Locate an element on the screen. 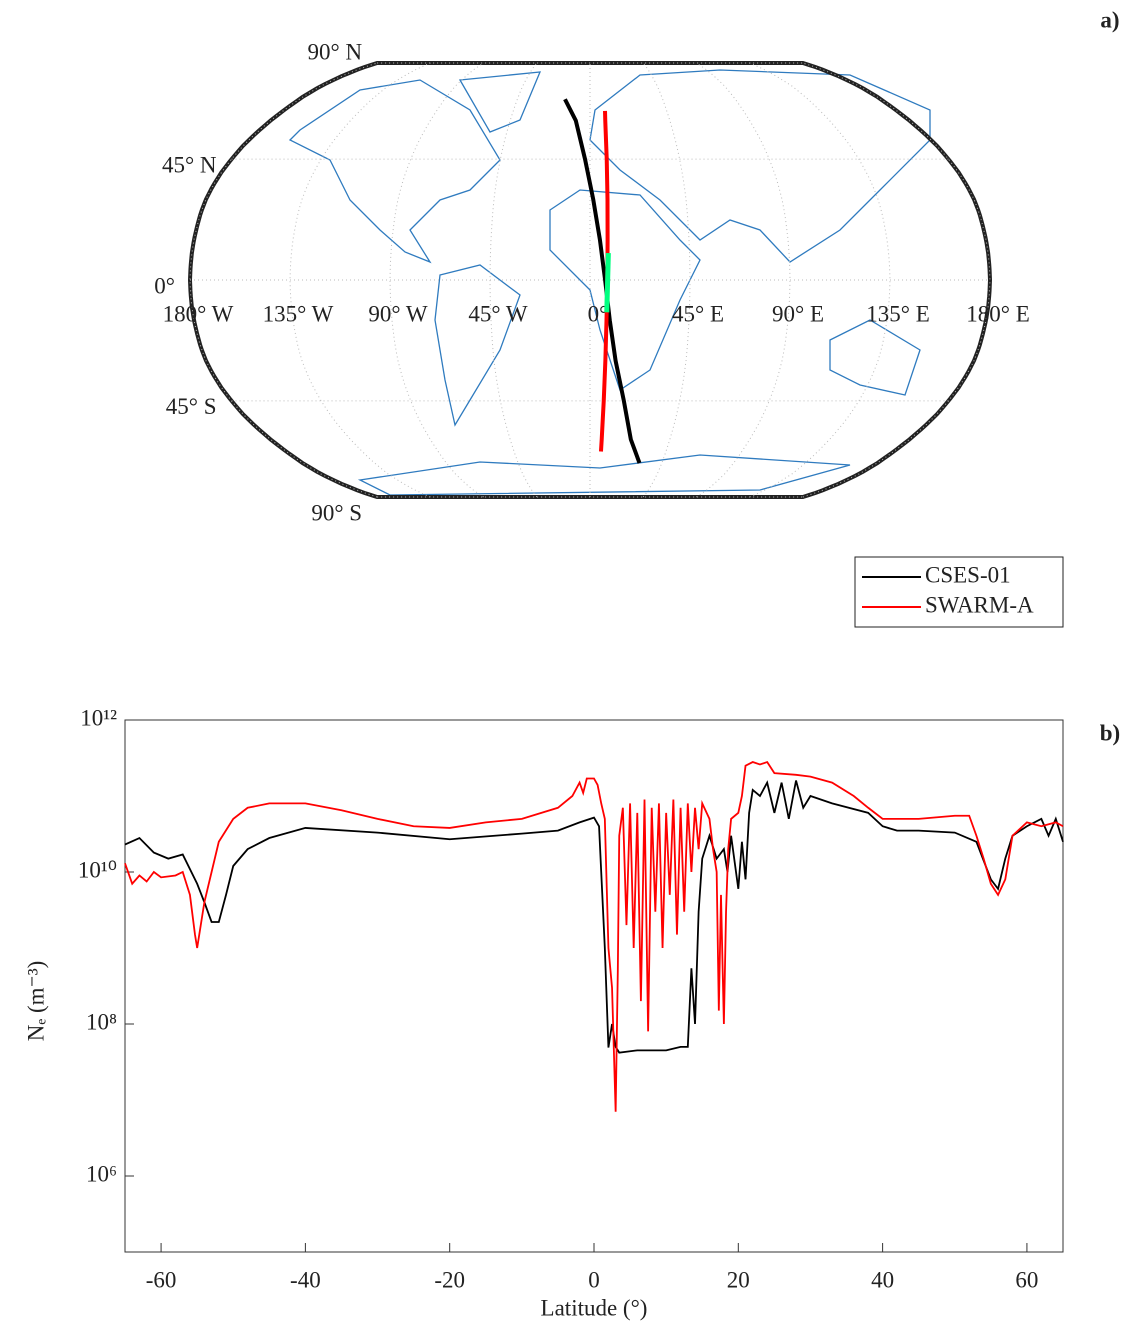 The height and width of the screenshot is (1329, 1128). x-tick-label: 20 is located at coordinates (738, 1279).